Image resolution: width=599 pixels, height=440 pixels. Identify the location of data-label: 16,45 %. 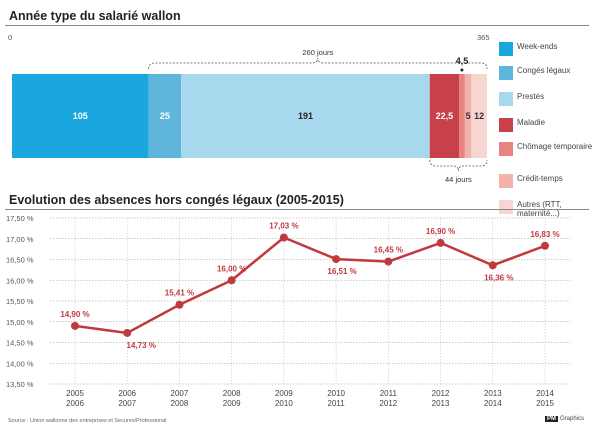
(388, 250).